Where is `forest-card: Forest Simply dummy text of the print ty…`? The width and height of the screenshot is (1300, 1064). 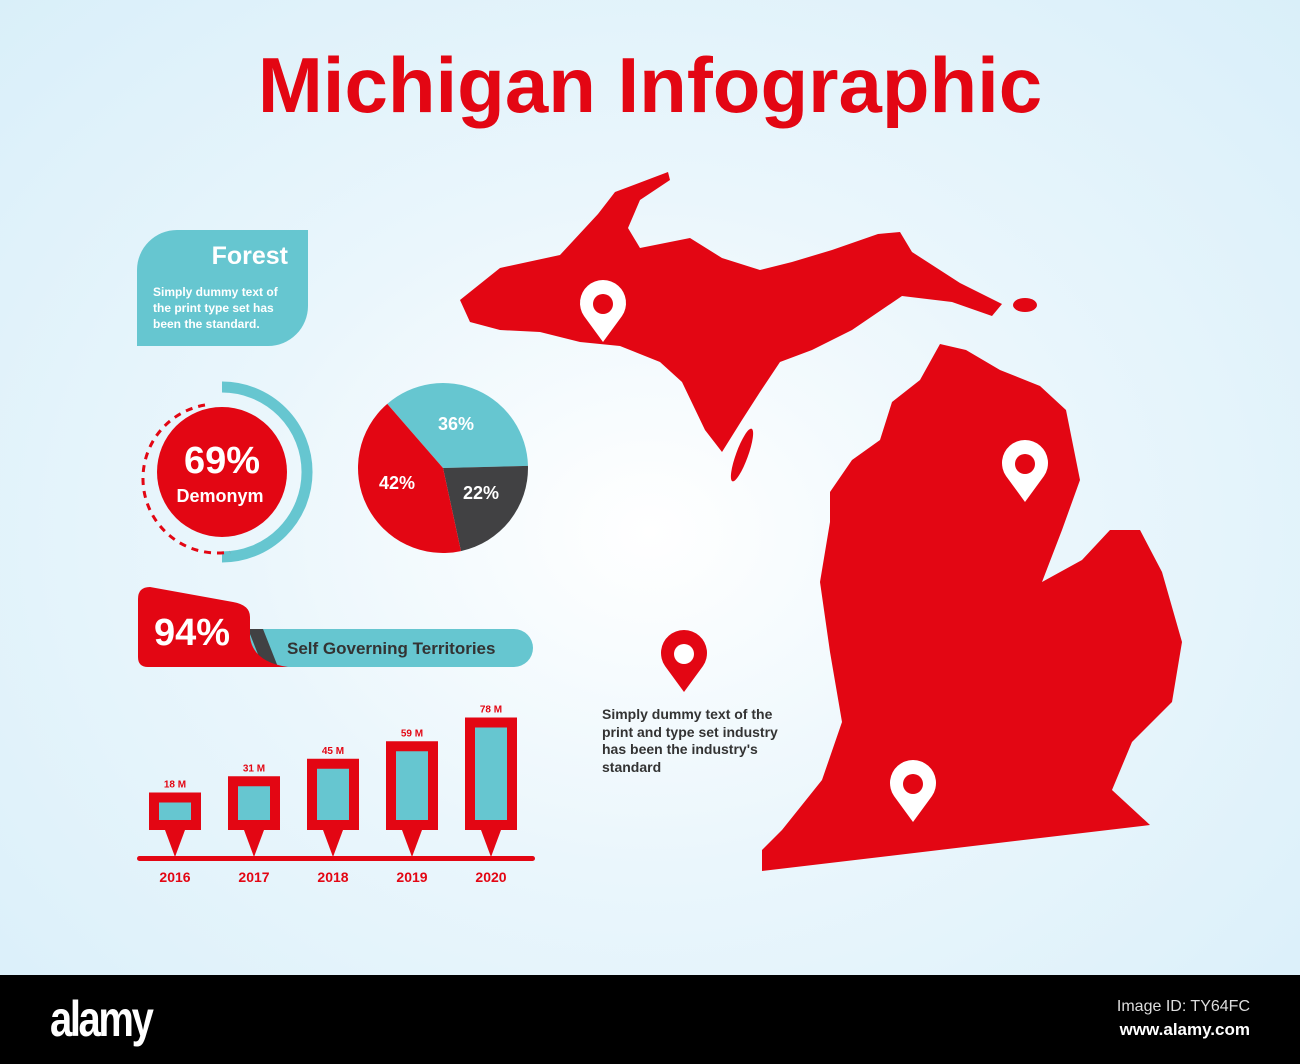
forest-card: Forest Simply dummy text of the print ty… is located at coordinates (222, 288).